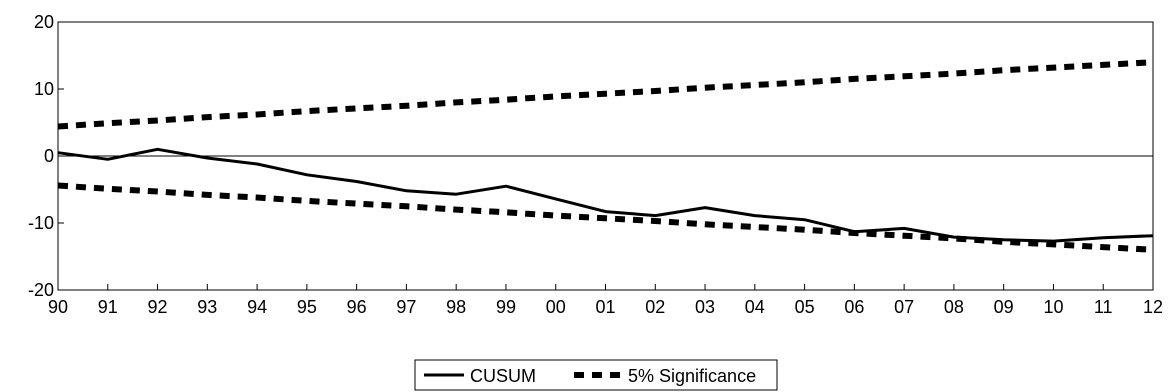 Image resolution: width=1175 pixels, height=392 pixels. I want to click on x-tick-label: 00, so click(556, 307).